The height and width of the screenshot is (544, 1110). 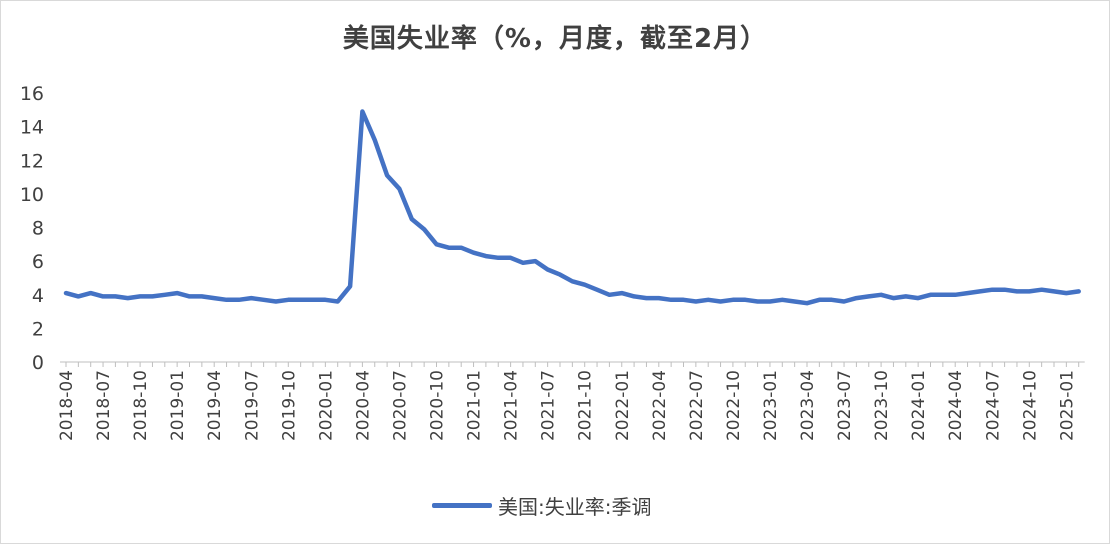 I want to click on x-tick-label: 2021-10, so click(x=586, y=405).